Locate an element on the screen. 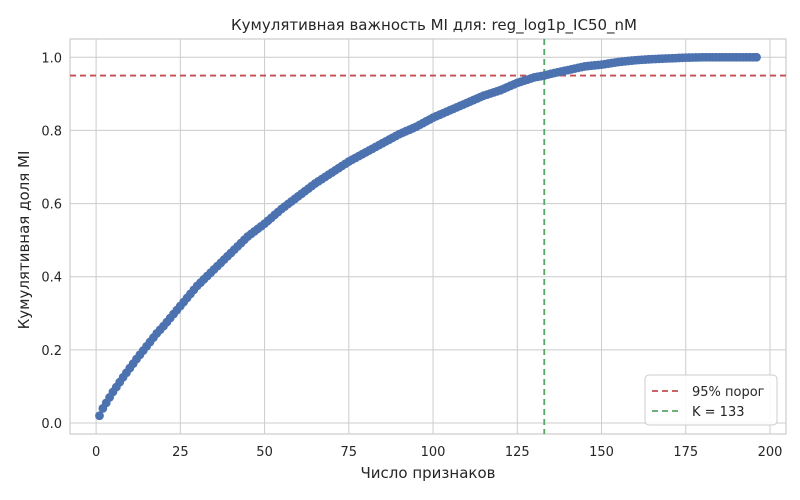 The image size is (800, 500). x-tick-label: 0 is located at coordinates (96, 452).